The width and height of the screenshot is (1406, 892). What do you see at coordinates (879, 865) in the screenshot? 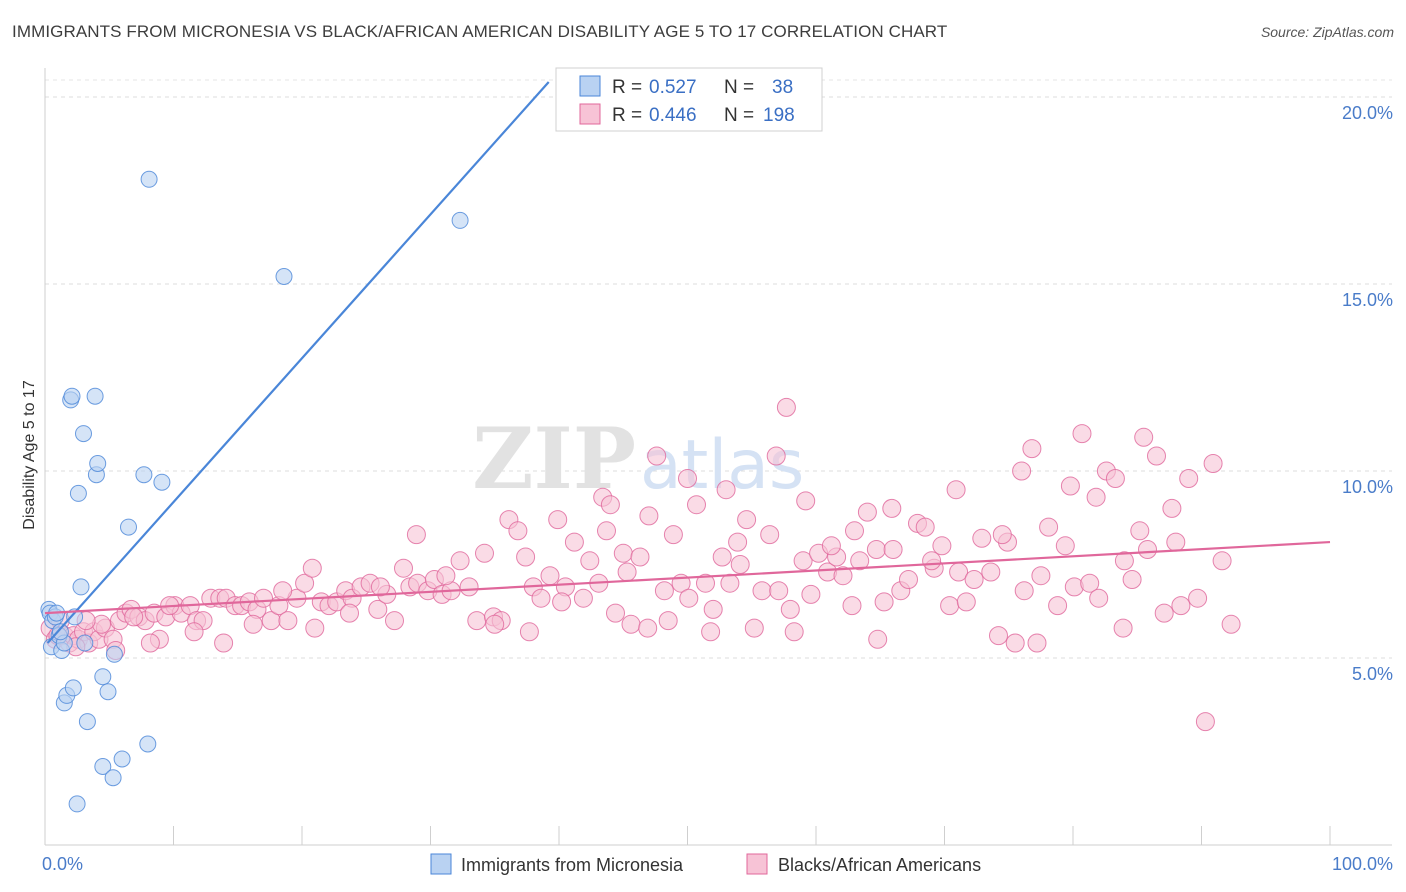
I see `series-legend-label-pink: Blacks/African Americans` at bounding box center [879, 865].